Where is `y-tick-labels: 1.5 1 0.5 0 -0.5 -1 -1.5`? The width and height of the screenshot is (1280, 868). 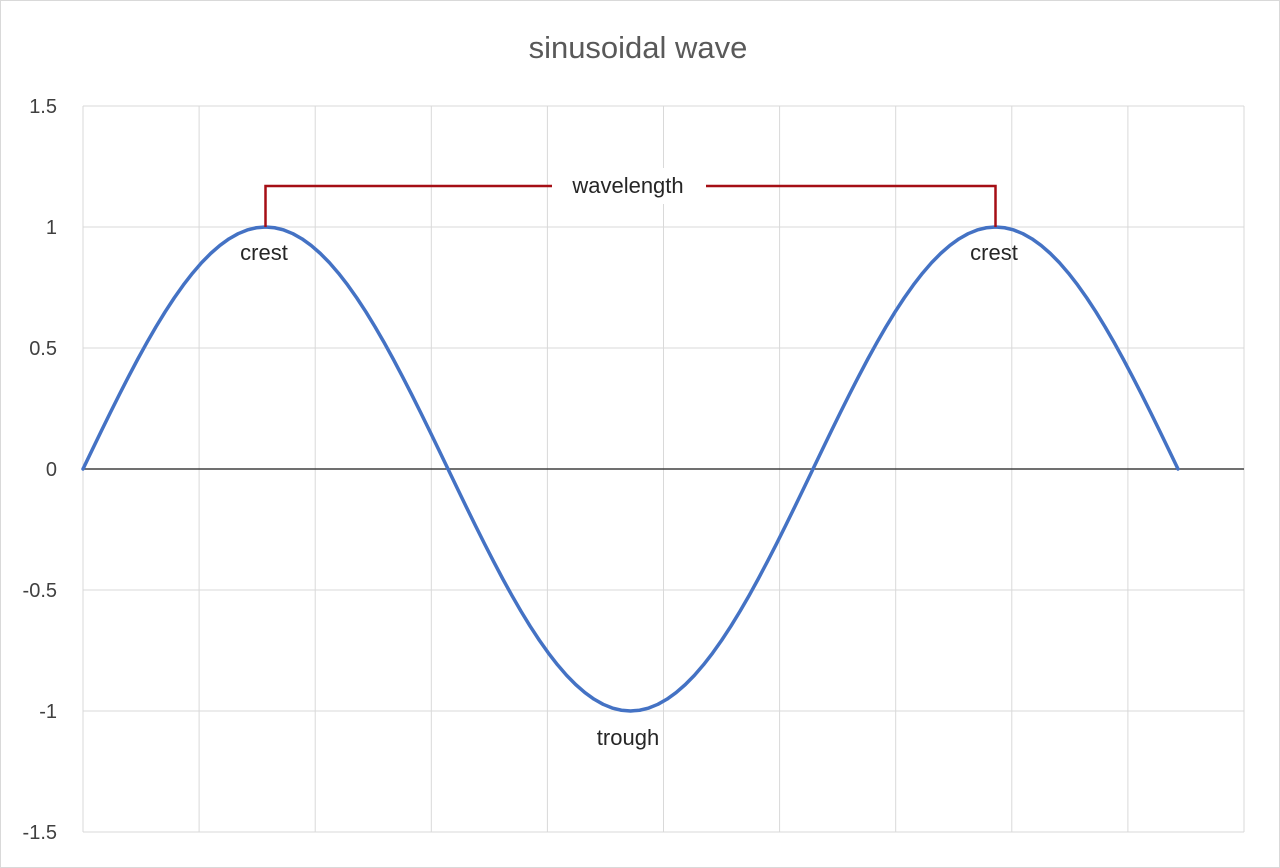
y-tick-labels: 1.5 1 0.5 0 -0.5 -1 -1.5 is located at coordinates (40, 470).